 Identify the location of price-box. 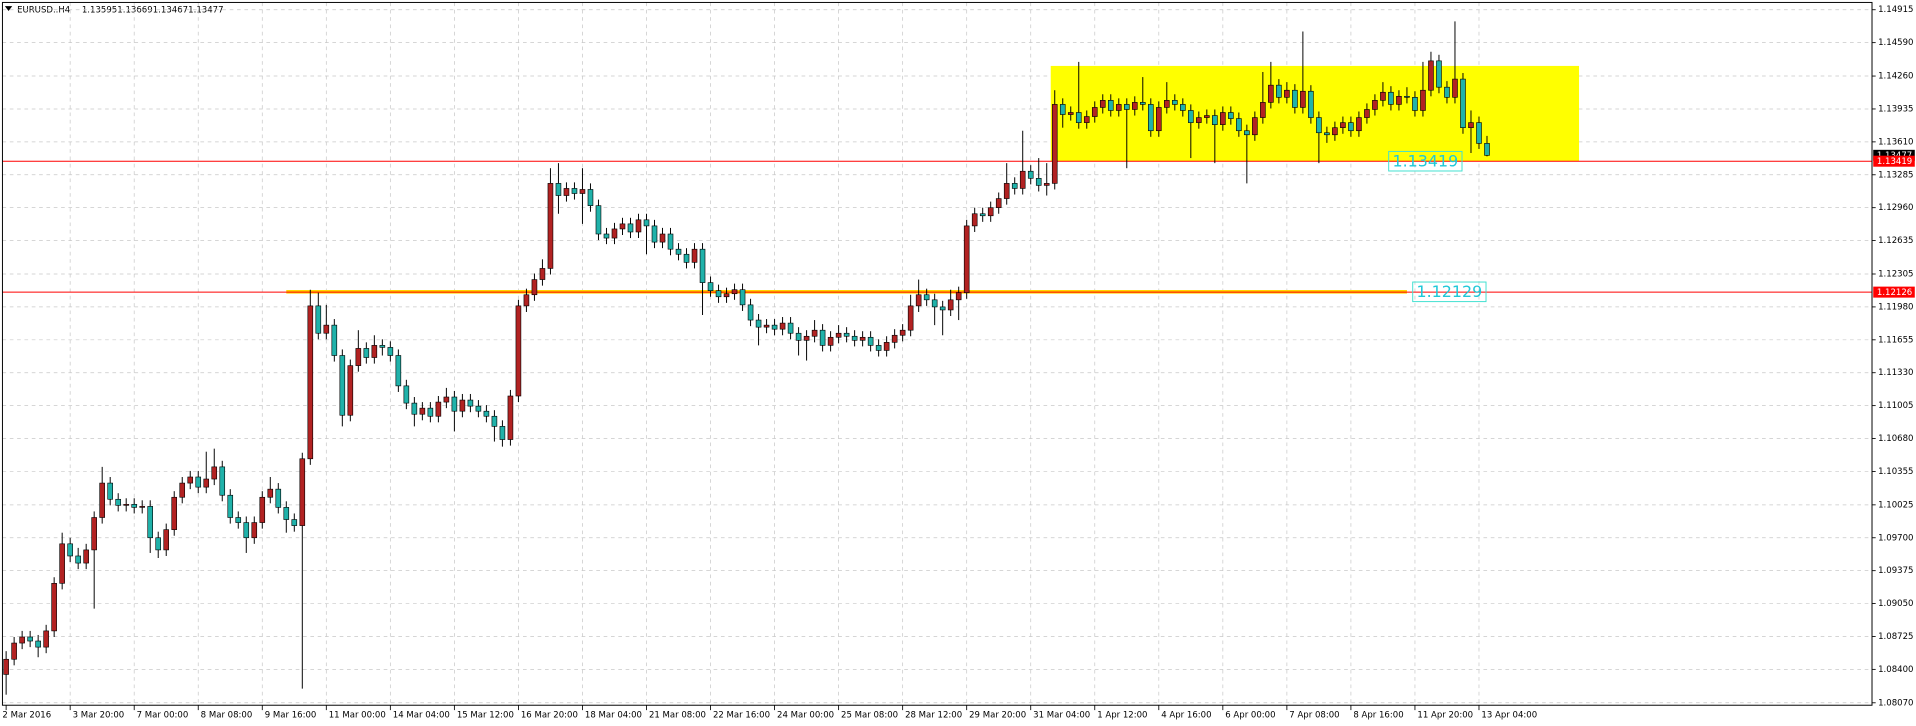
(1894, 155).